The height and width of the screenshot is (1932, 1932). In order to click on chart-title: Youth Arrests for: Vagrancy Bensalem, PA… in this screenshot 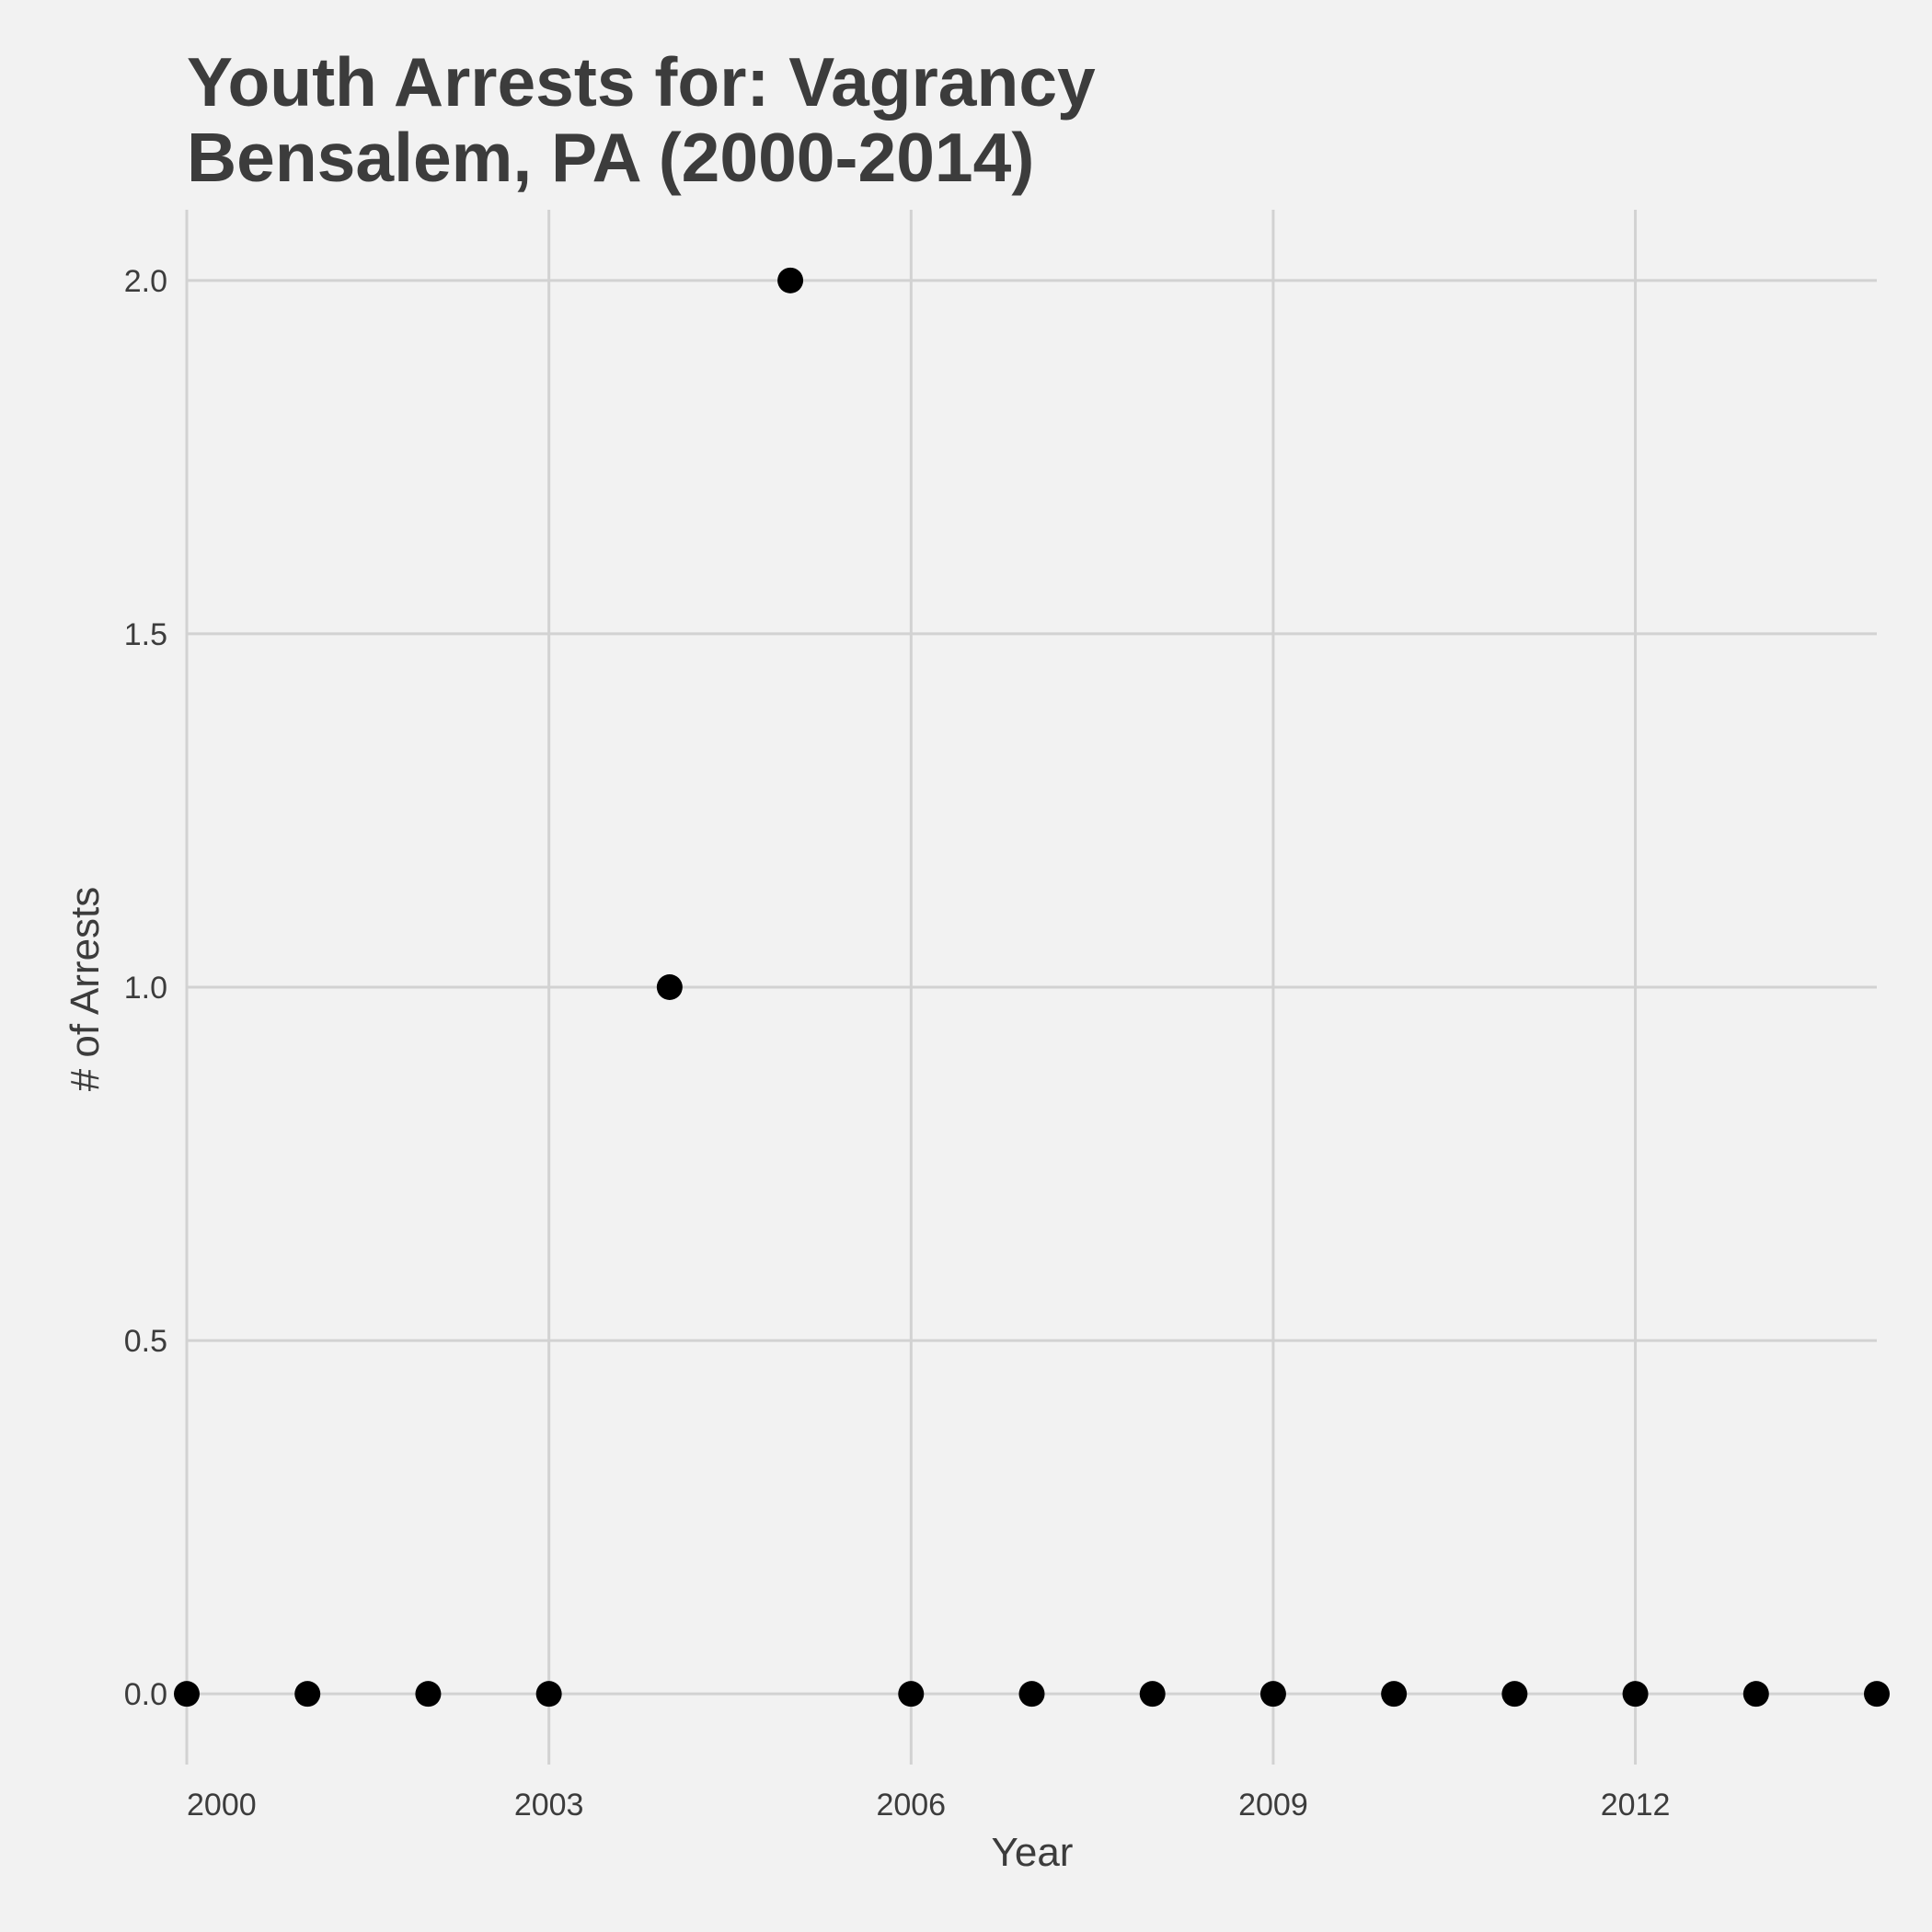, I will do `click(641, 120)`.